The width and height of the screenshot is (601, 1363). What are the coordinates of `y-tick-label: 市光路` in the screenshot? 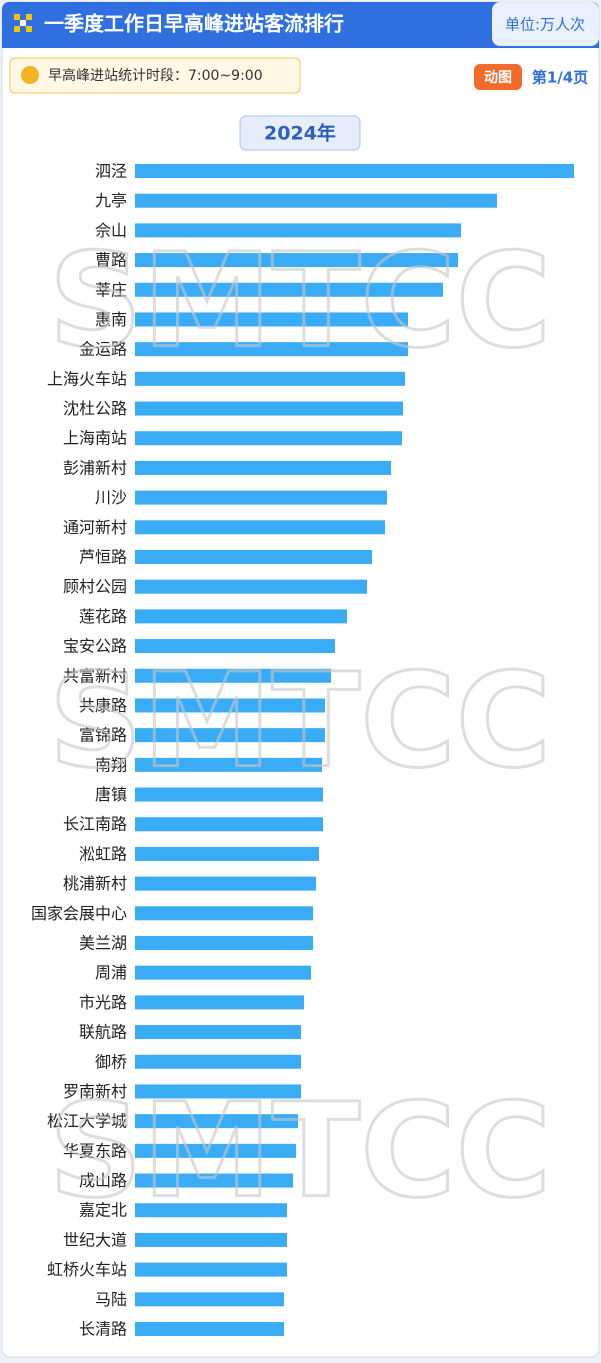 It's located at (103, 1002).